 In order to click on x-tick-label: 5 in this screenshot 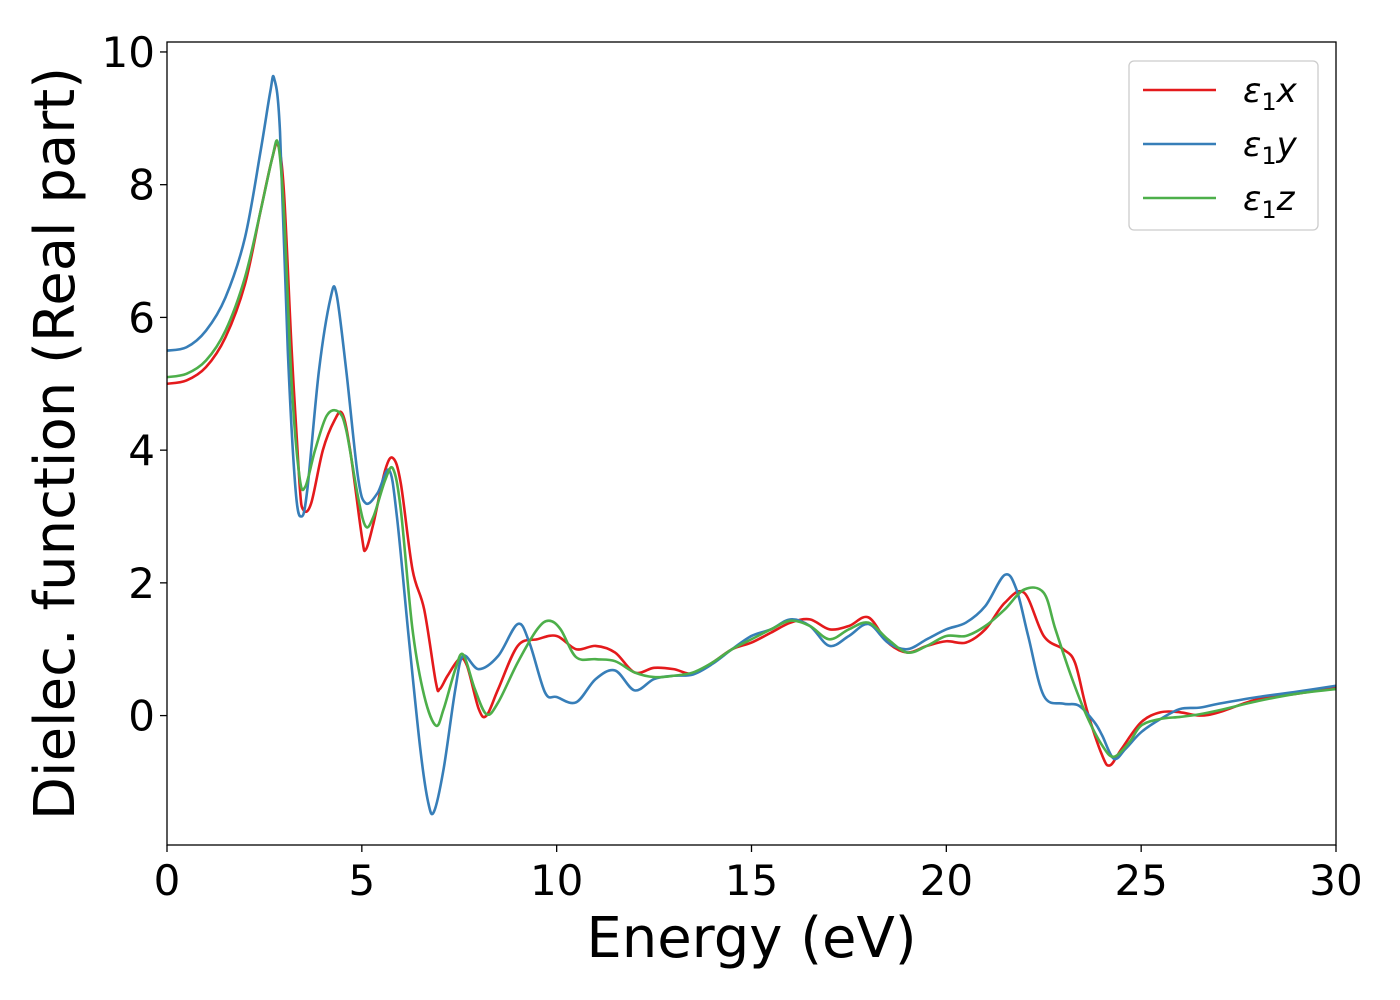, I will do `click(361, 880)`.